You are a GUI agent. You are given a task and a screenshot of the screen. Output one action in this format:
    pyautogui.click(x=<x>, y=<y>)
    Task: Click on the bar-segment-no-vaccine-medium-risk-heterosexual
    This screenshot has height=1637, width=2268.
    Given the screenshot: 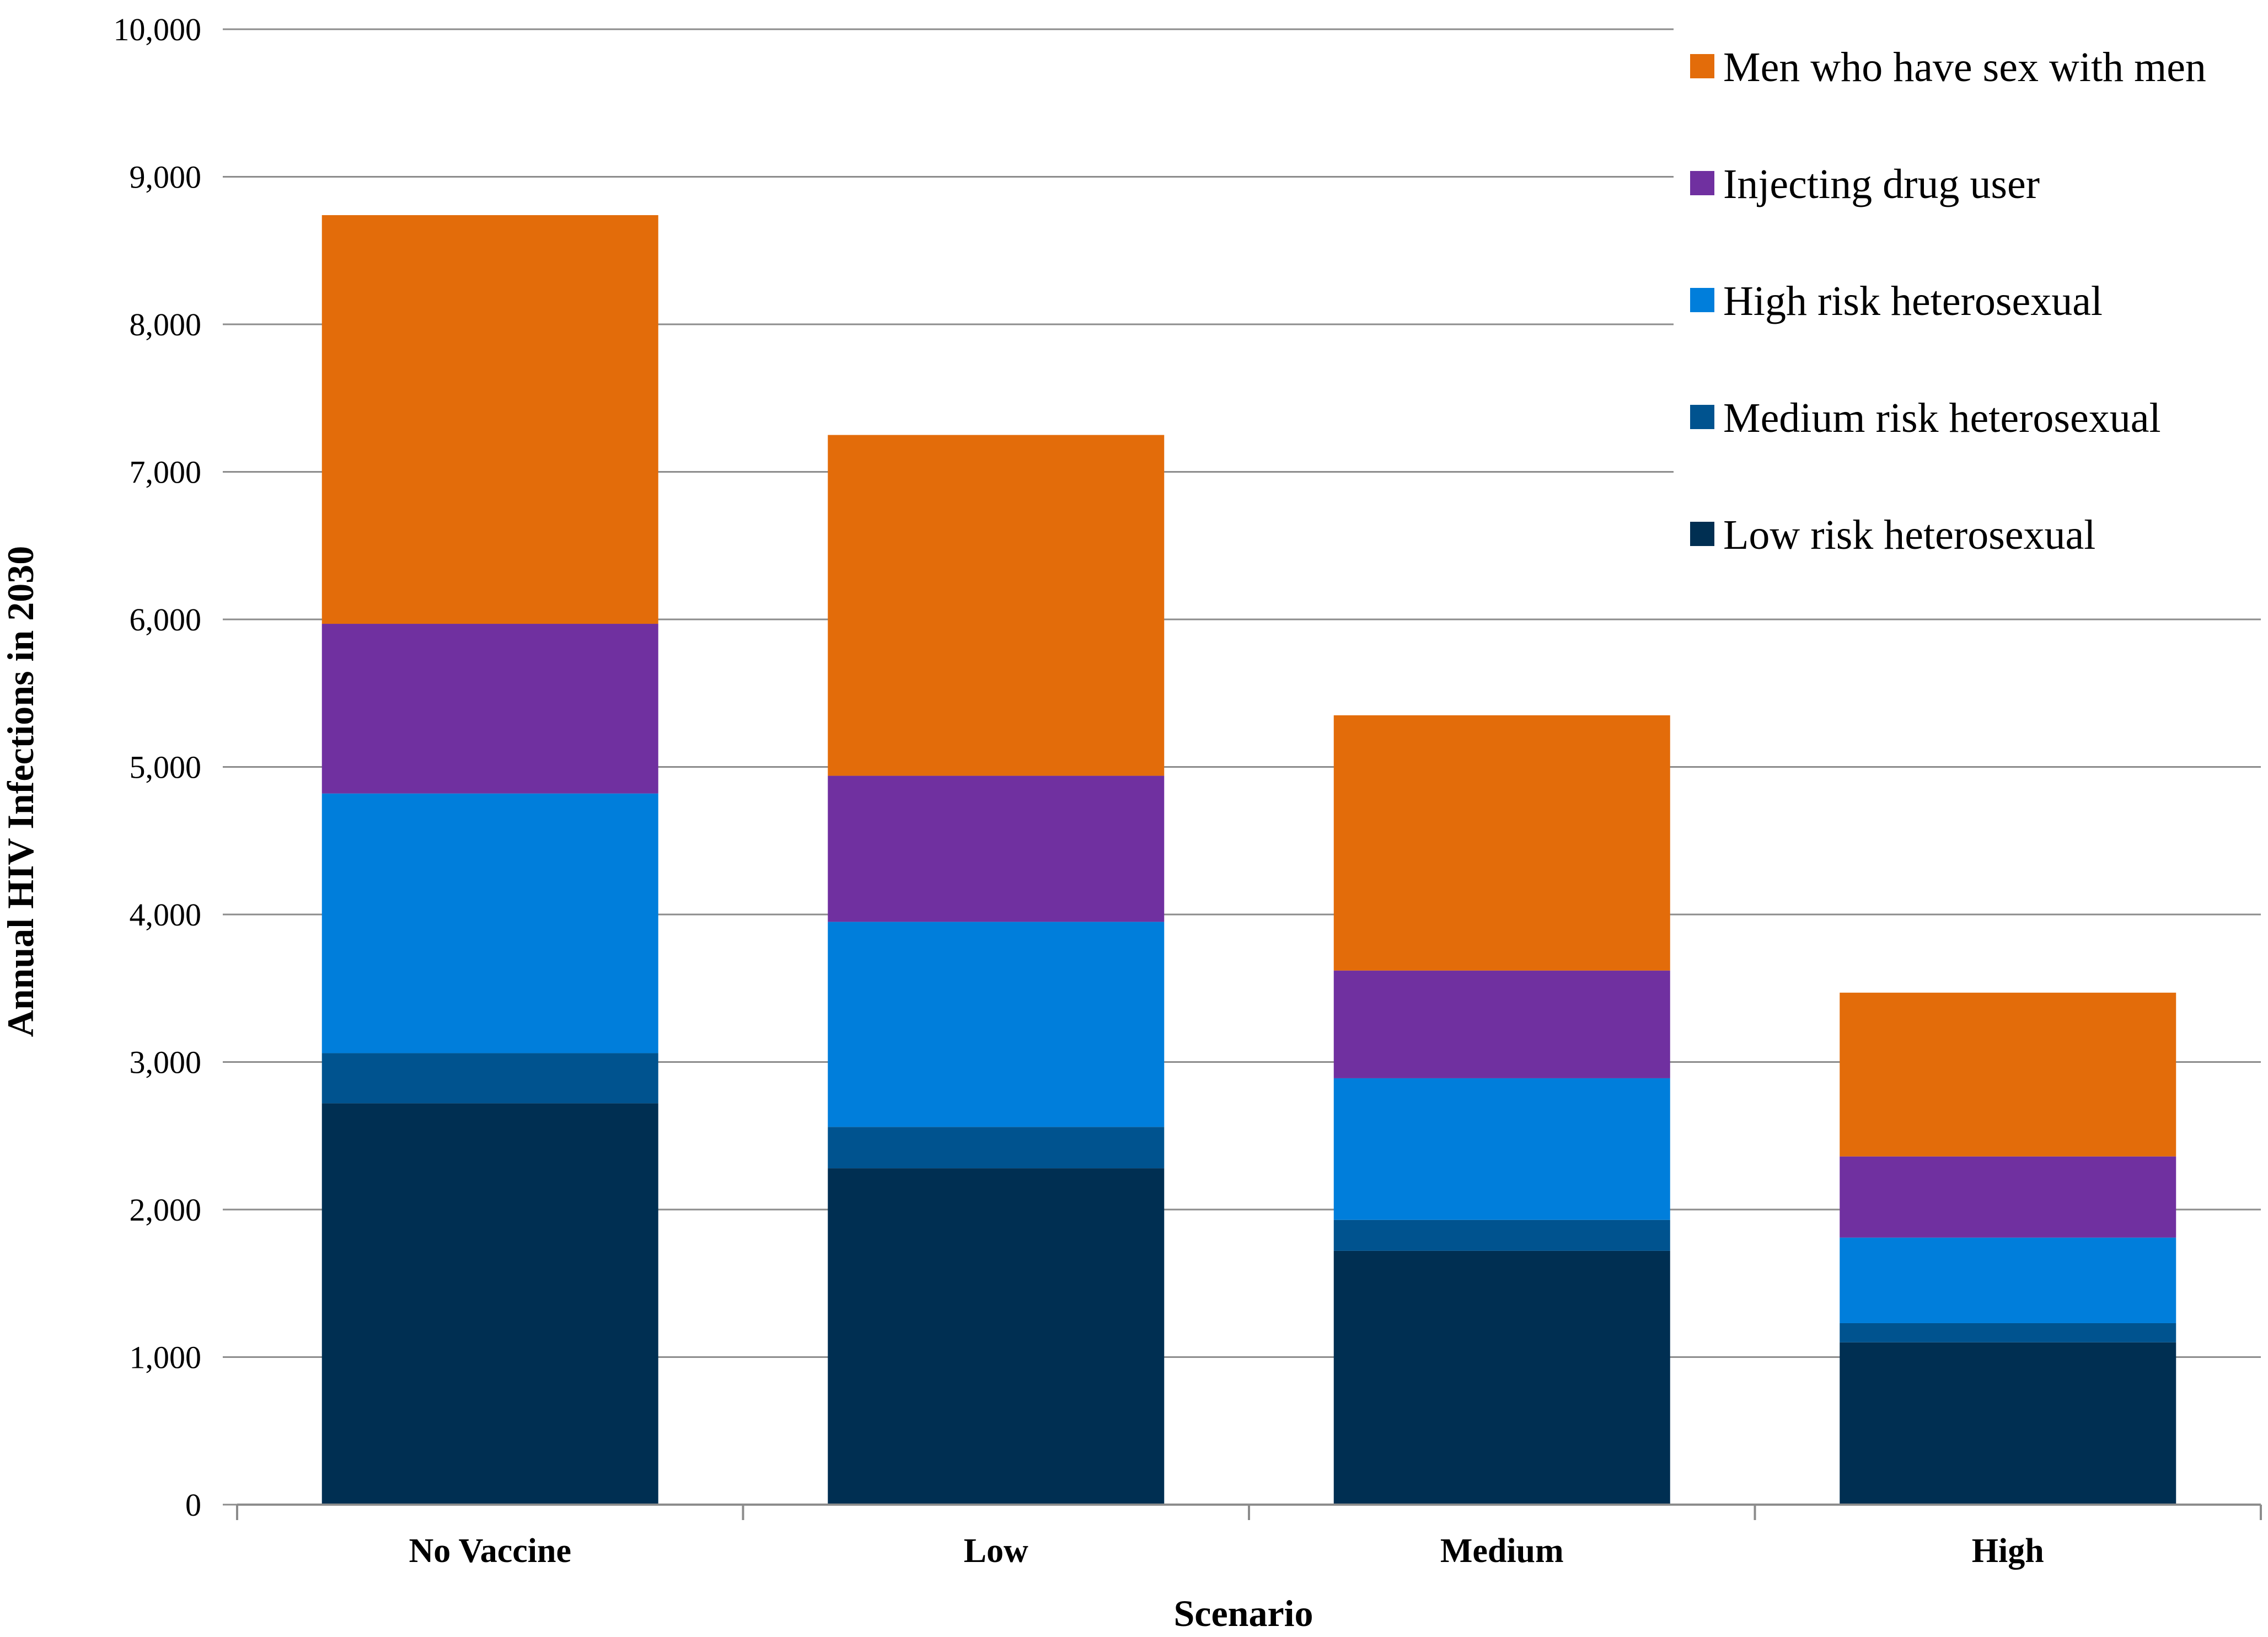 What is the action you would take?
    pyautogui.click(x=489, y=1078)
    